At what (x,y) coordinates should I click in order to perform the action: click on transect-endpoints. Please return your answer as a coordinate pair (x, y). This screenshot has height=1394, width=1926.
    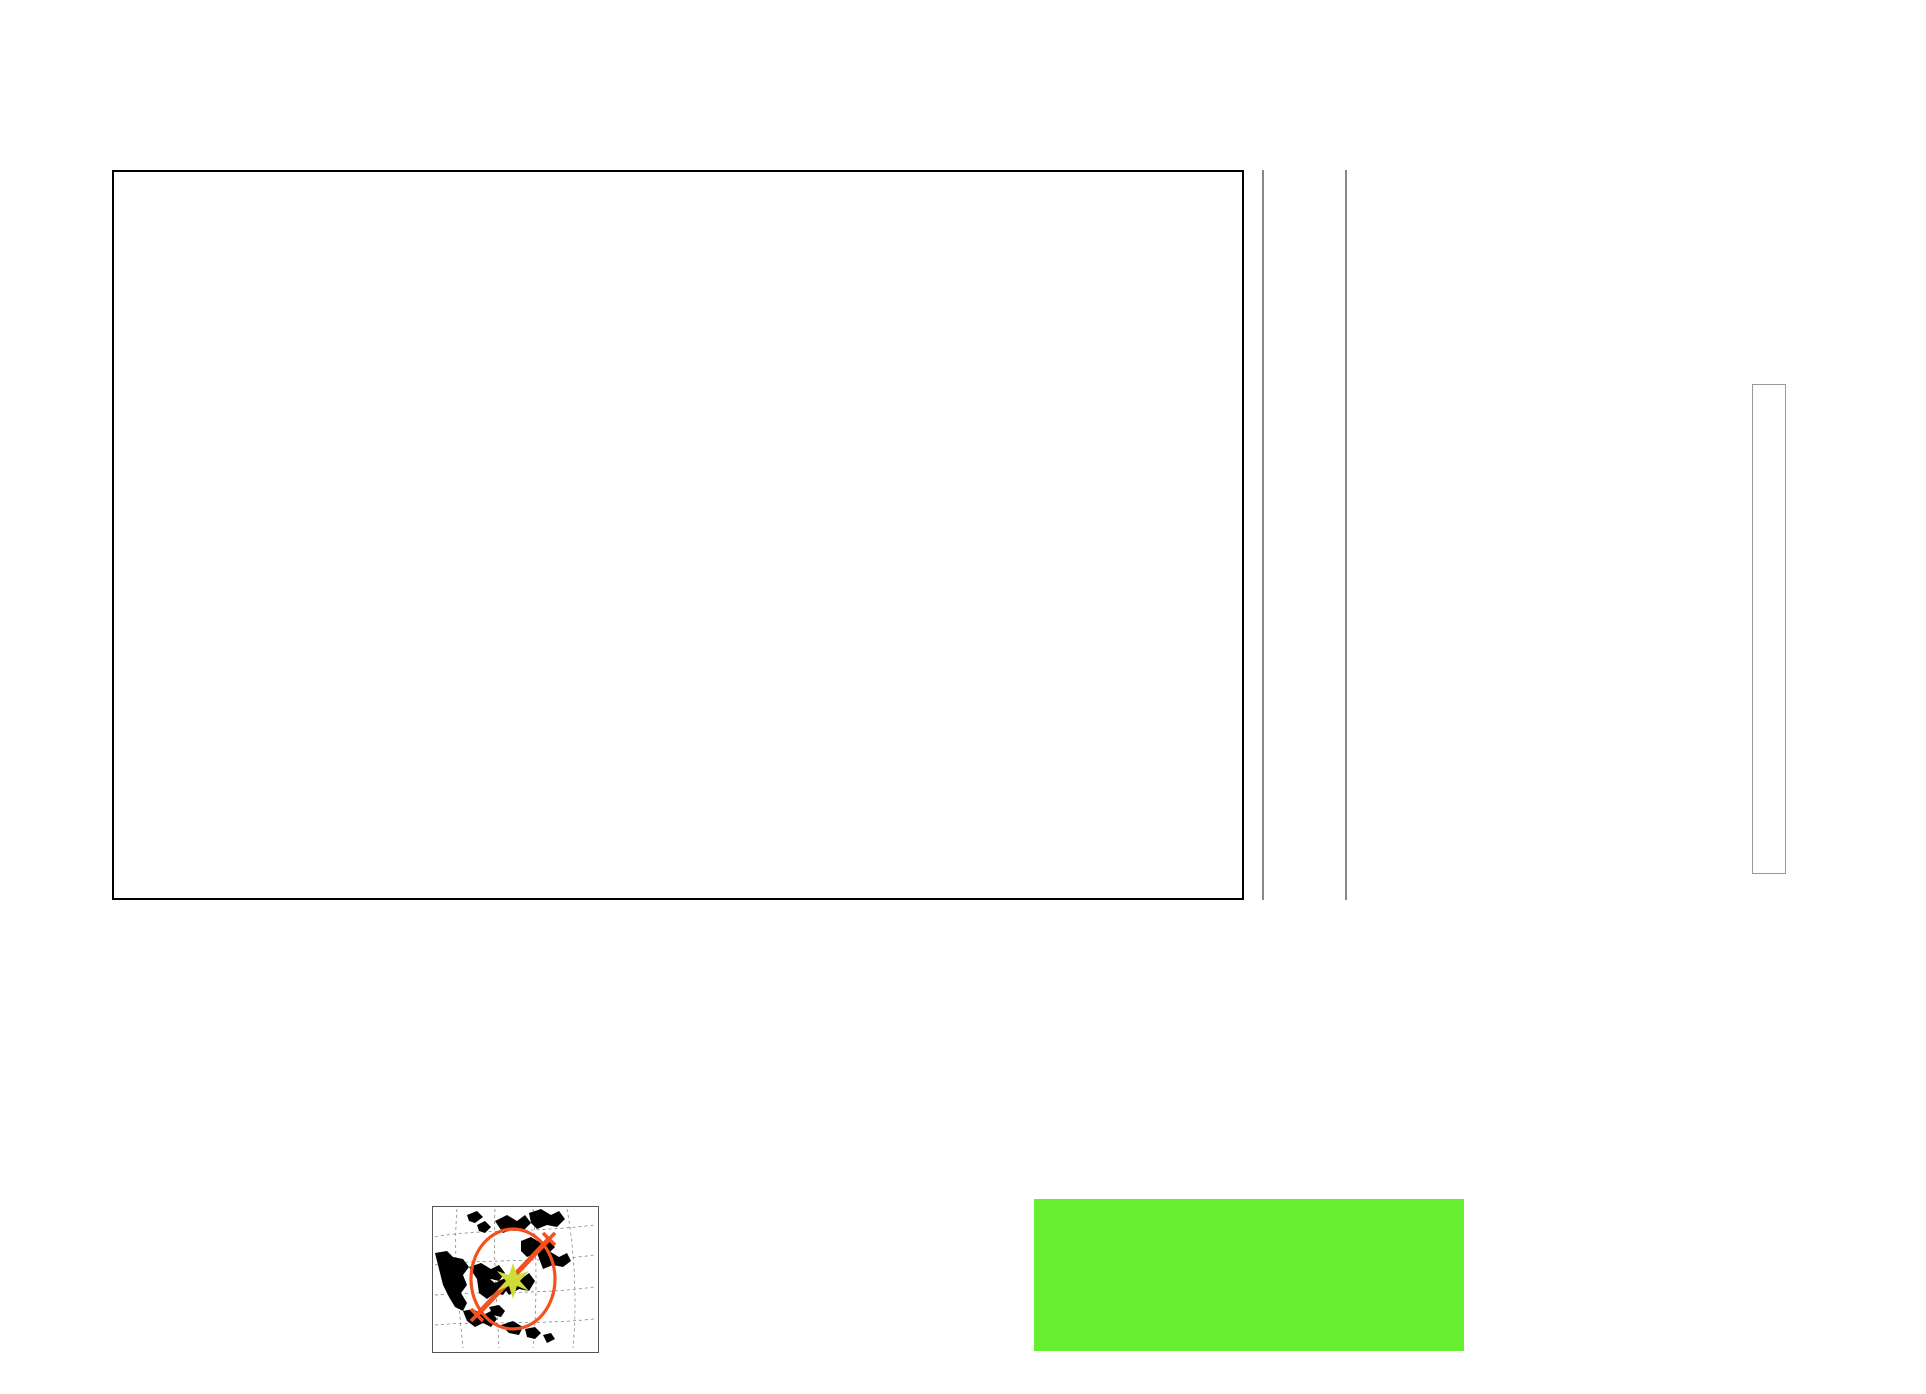
    Looking at the image, I should click on (513, 1277).